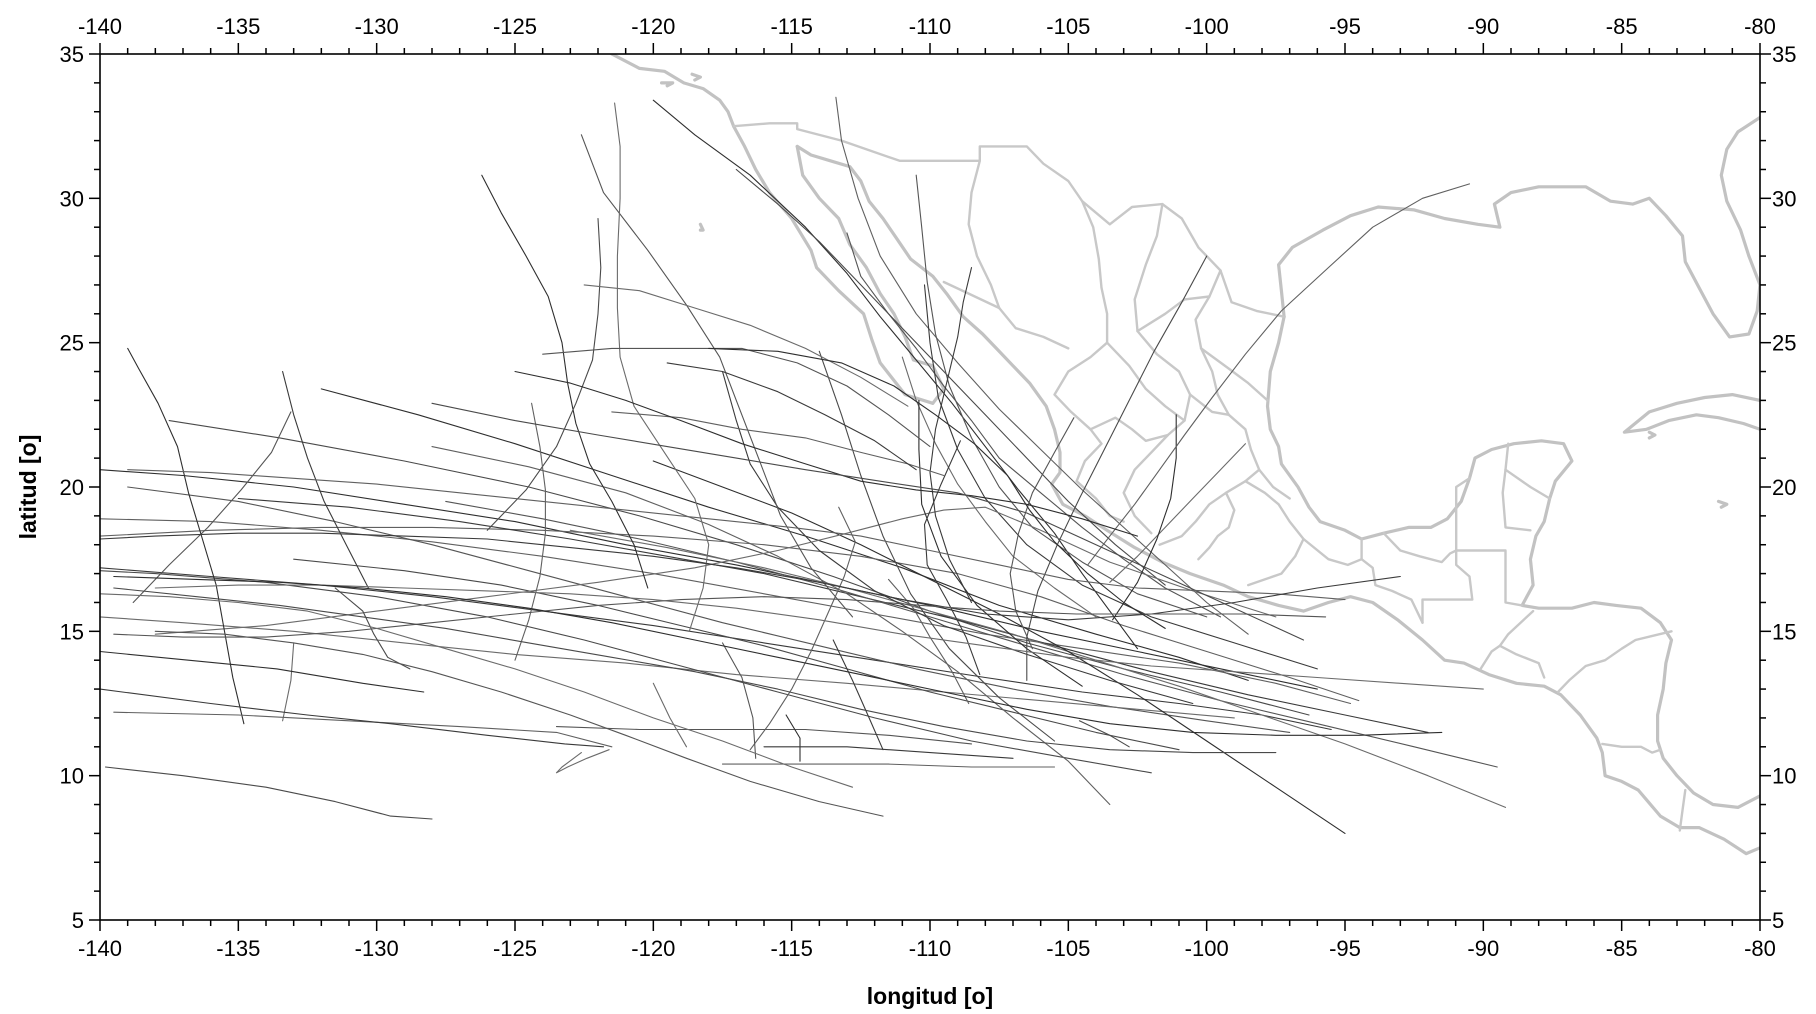  What do you see at coordinates (930, 948) in the screenshot?
I see `x-tick-label: -110` at bounding box center [930, 948].